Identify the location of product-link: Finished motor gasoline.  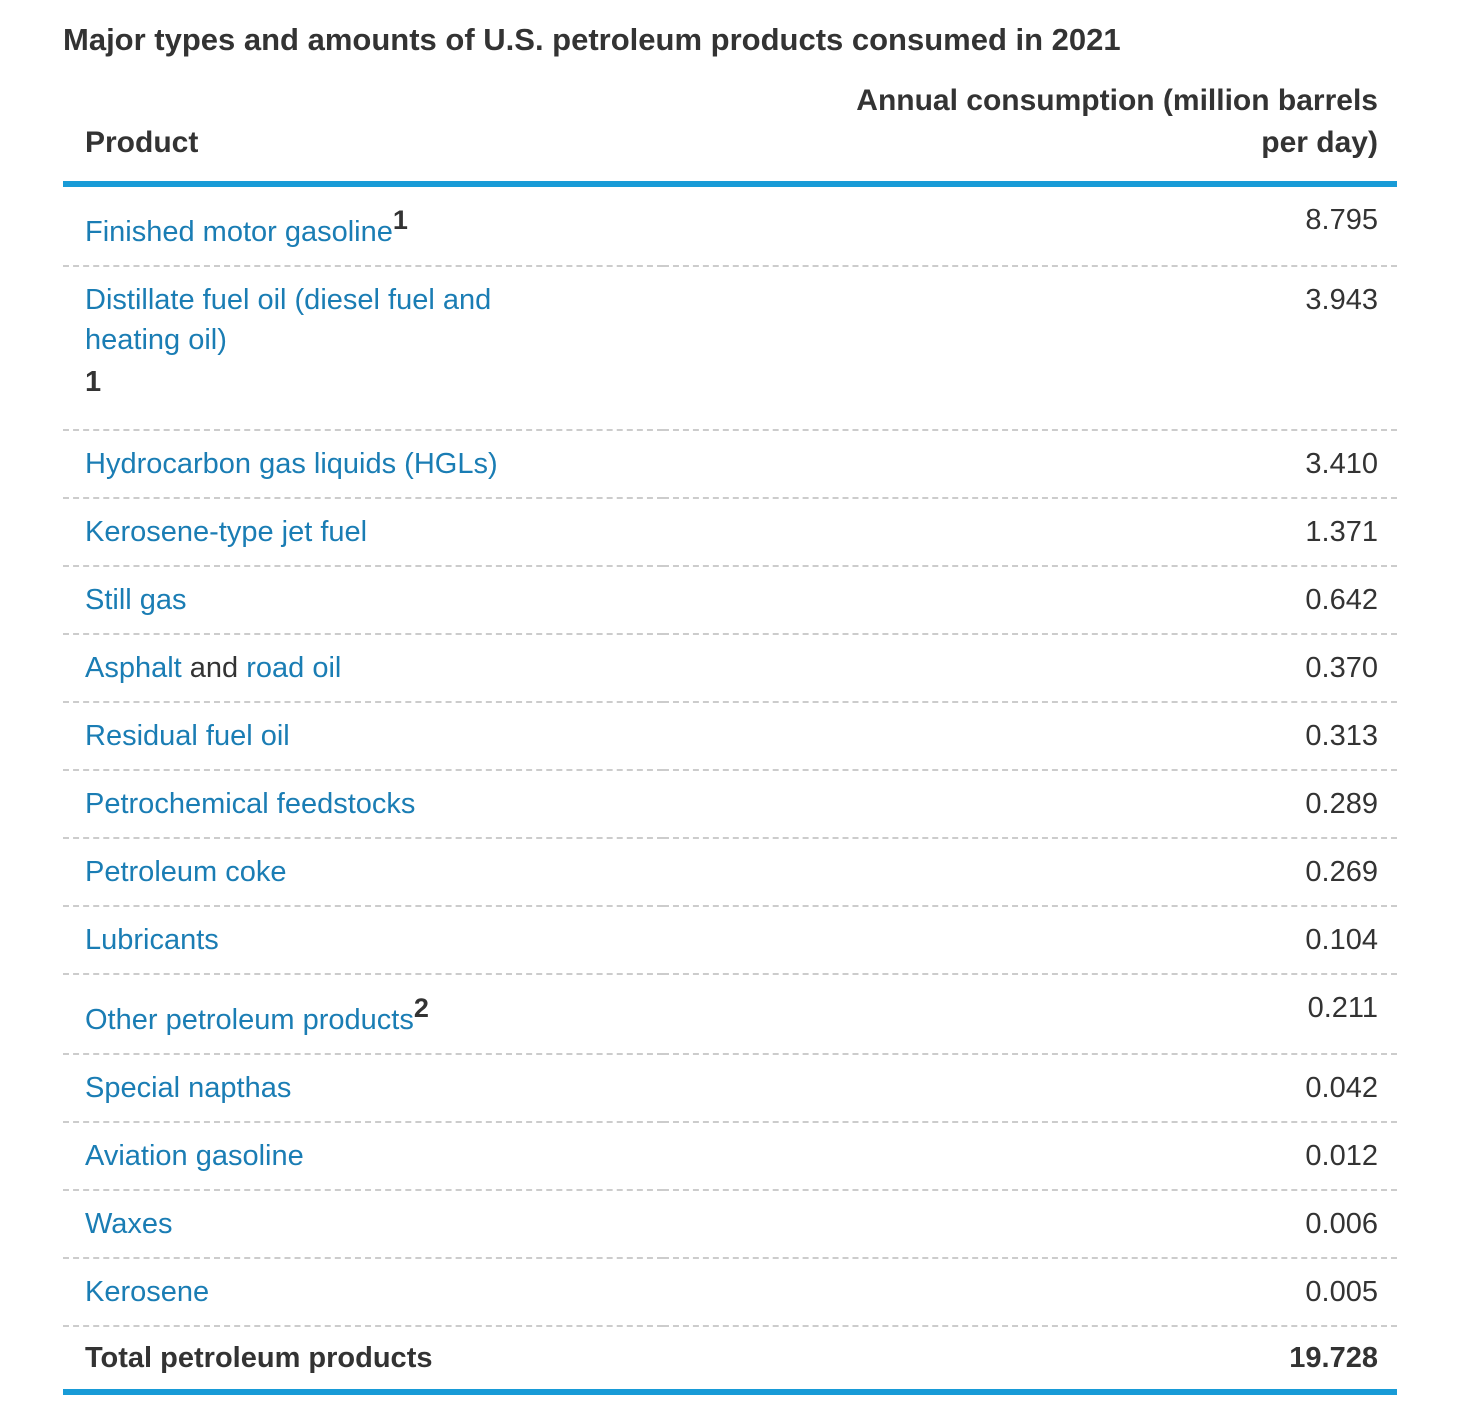
(239, 232).